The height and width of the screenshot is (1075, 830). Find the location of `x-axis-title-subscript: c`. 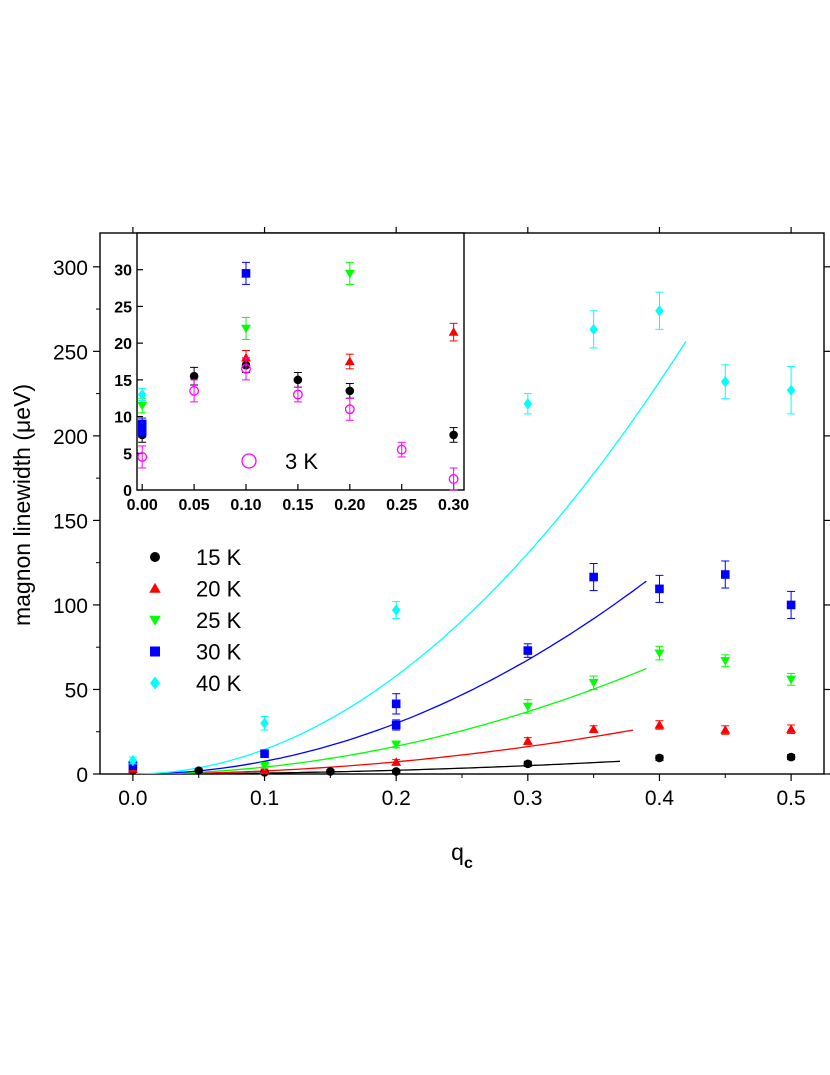

x-axis-title-subscript: c is located at coordinates (468, 863).